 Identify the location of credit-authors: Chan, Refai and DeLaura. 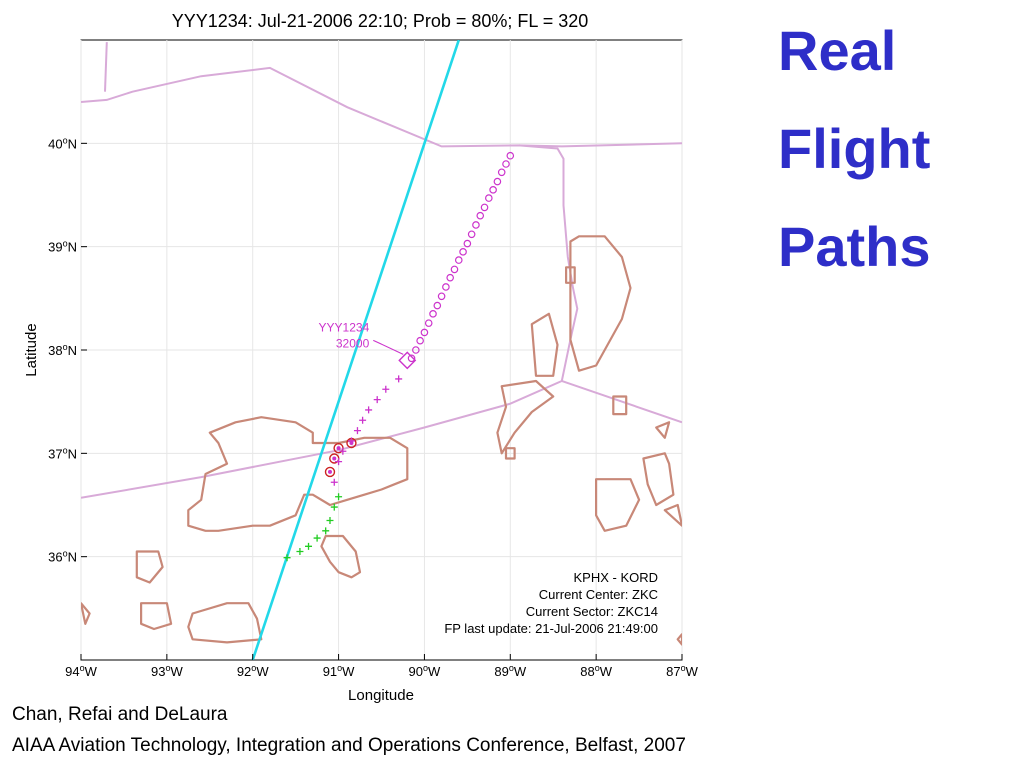
(120, 714).